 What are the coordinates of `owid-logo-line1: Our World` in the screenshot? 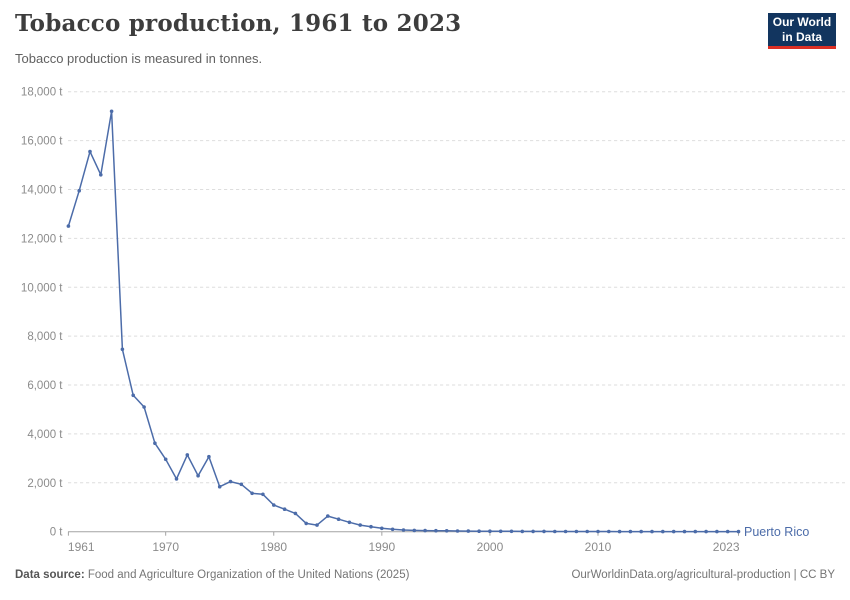 It's located at (802, 21).